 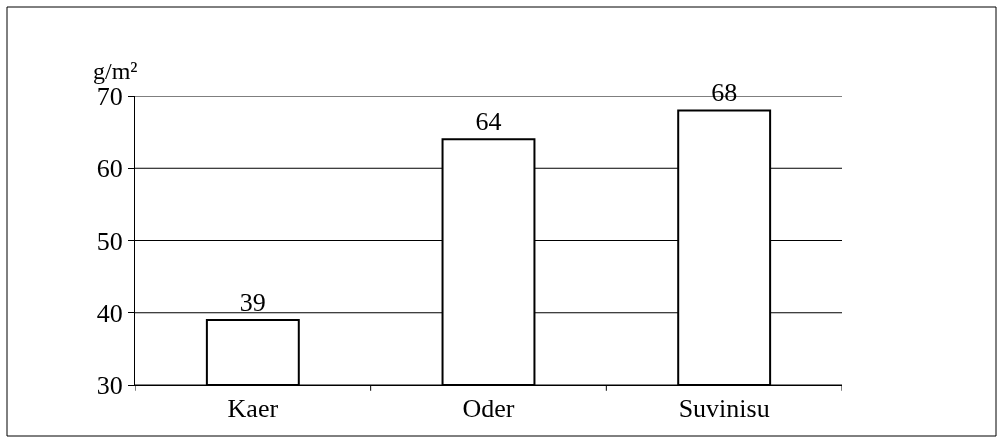 I want to click on y-tick-label: 60, so click(x=109, y=169).